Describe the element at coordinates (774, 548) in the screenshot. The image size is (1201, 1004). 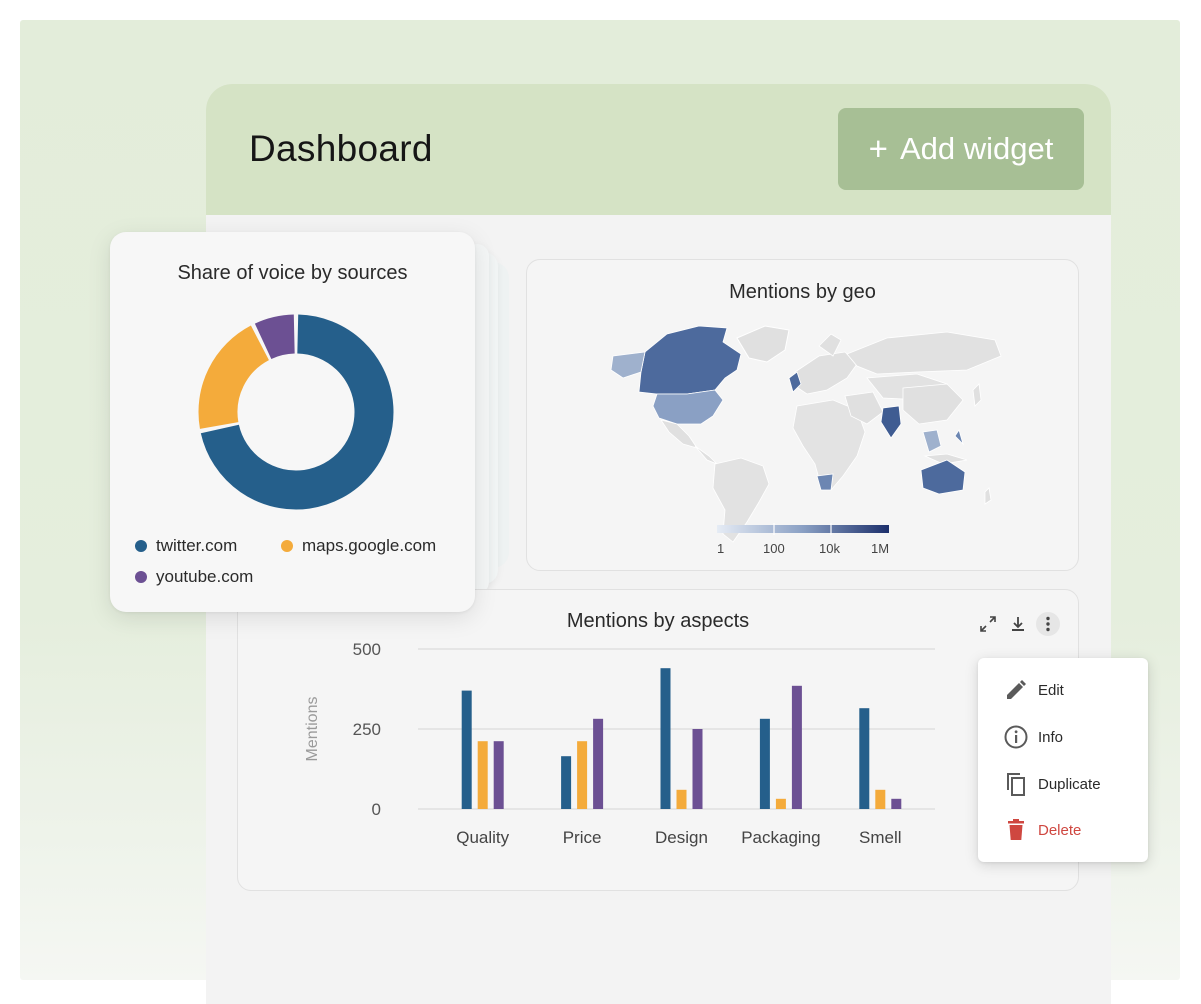
I see `scale-label: 100` at that location.